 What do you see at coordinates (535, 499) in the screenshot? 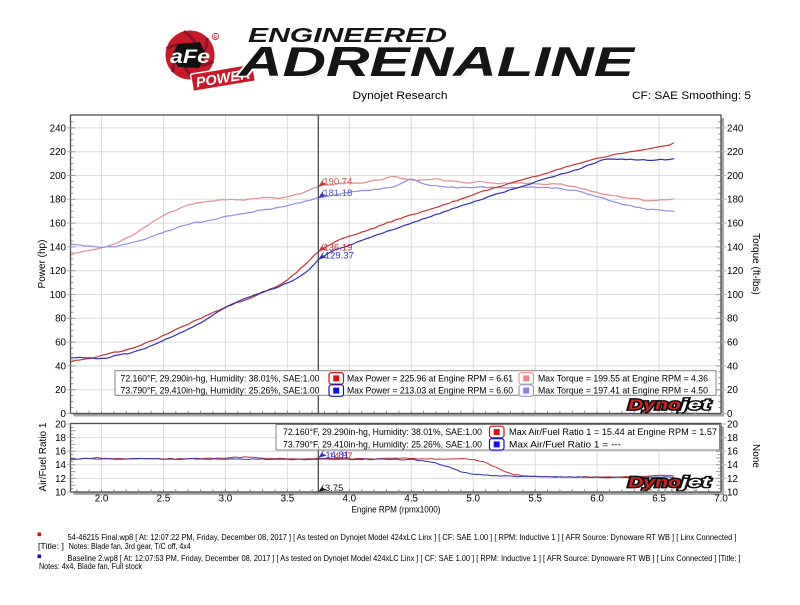
I see `svg-text: 5.5` at bounding box center [535, 499].